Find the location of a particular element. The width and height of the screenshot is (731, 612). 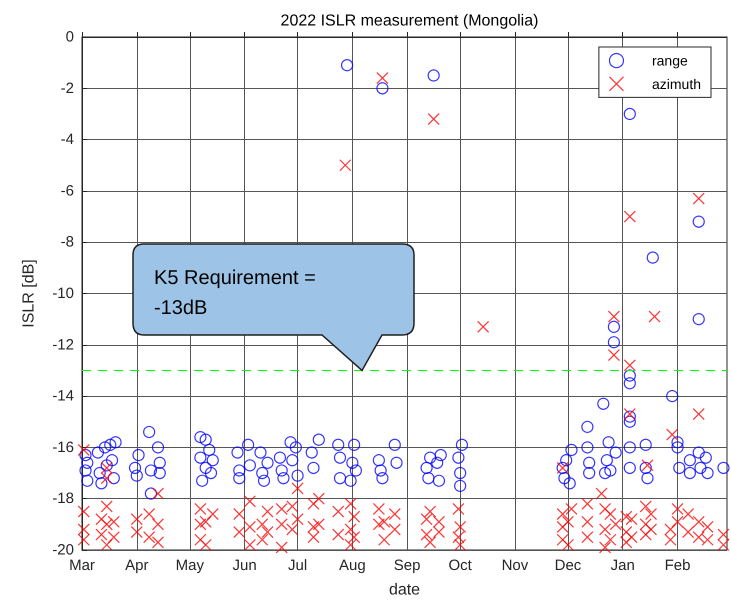

x-tick-label: Sep is located at coordinates (407, 565).